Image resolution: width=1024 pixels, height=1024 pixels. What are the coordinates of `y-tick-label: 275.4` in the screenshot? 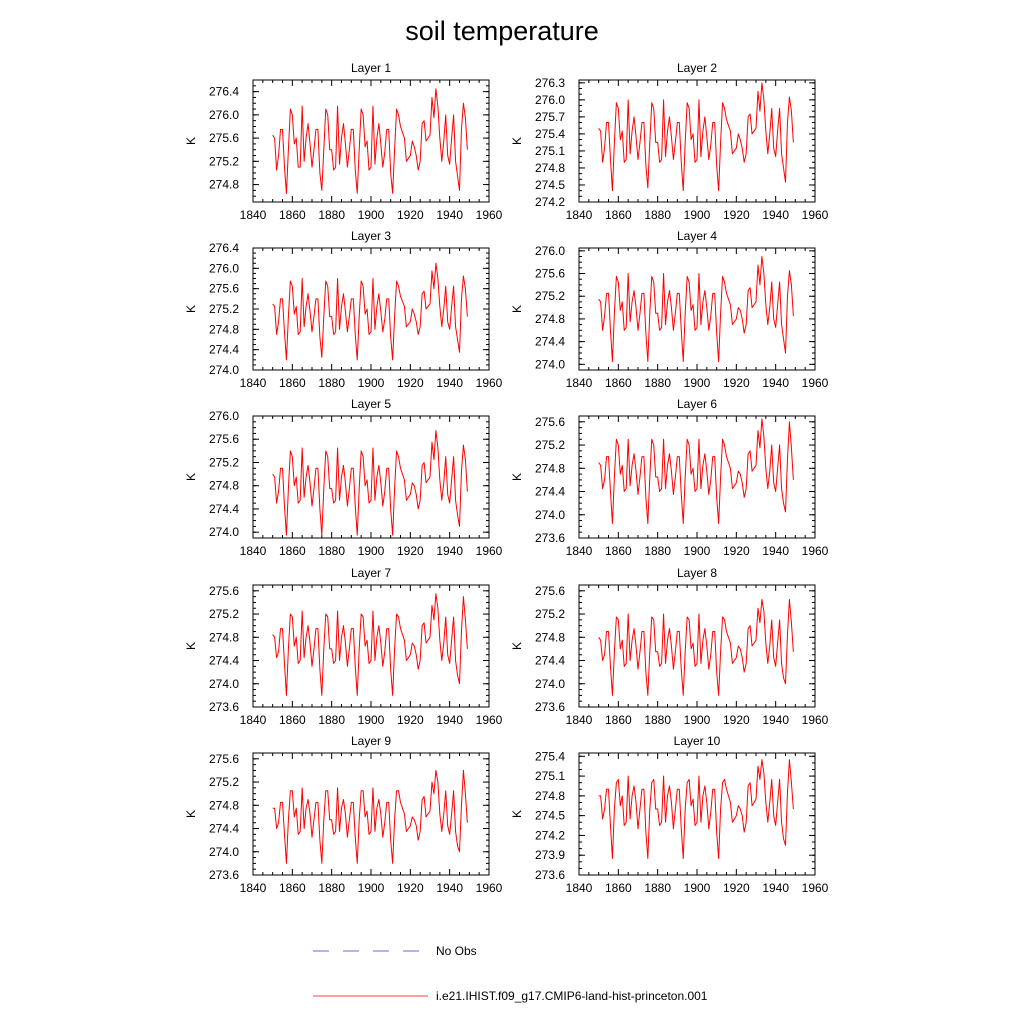 It's located at (550, 756).